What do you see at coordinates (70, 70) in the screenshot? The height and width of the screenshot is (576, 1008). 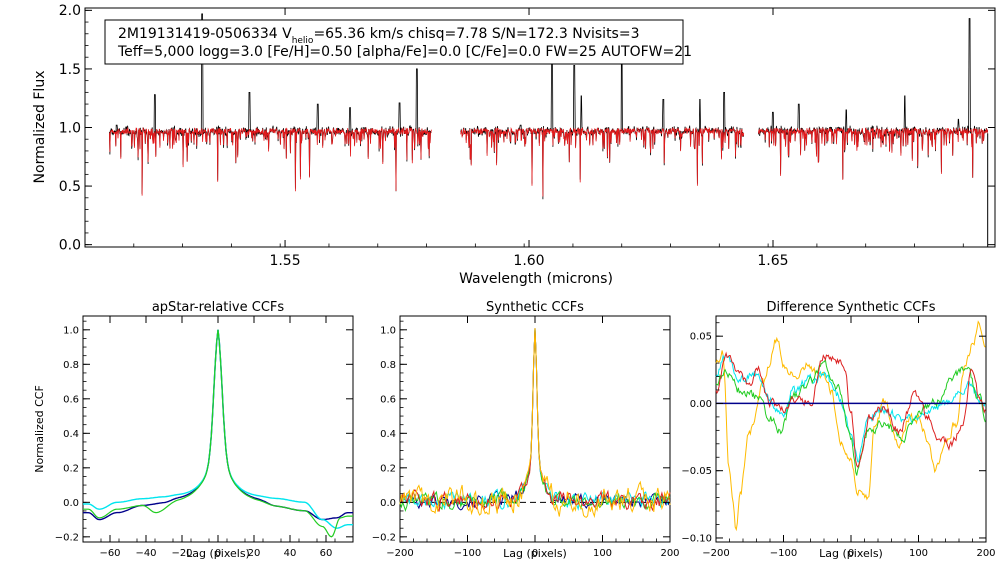 I see `spectrum-y-tick-label: 1.5` at bounding box center [70, 70].